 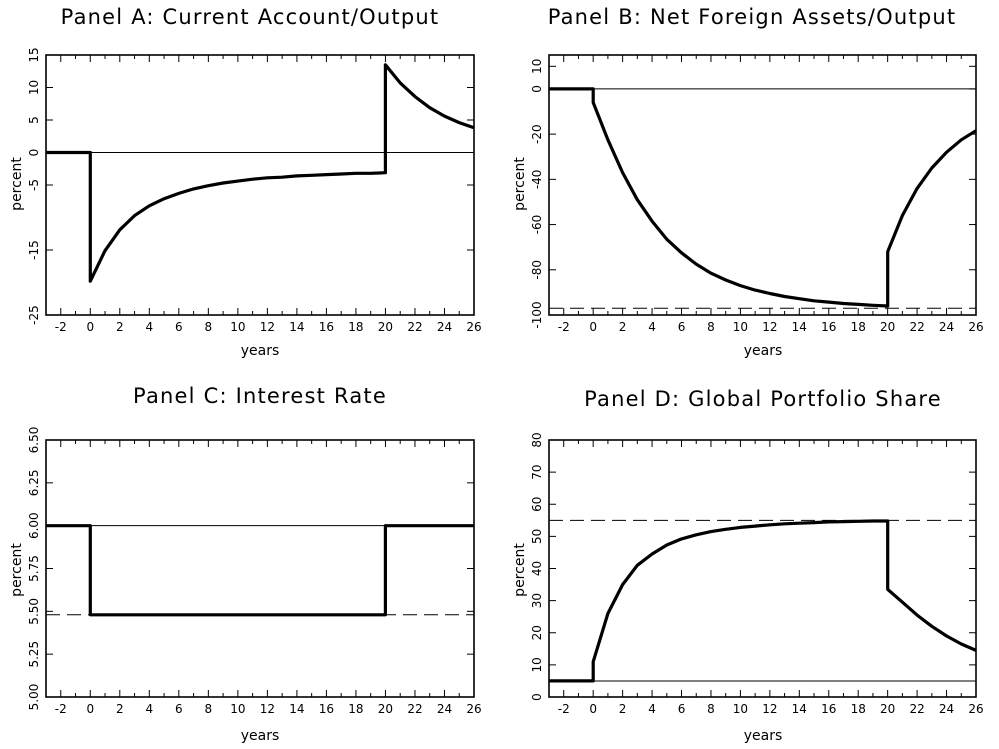 I want to click on panel-c-x-tick-label: 16, so click(x=326, y=709).